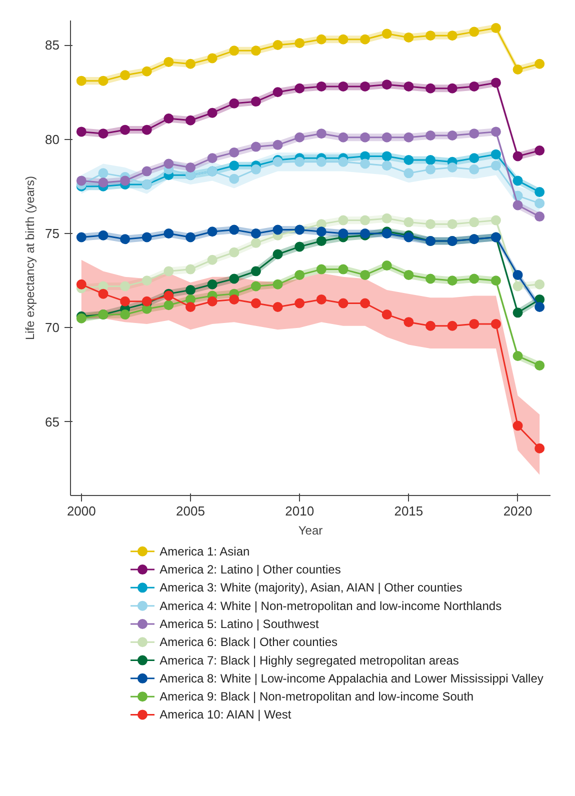 The height and width of the screenshot is (796, 575). Describe the element at coordinates (331, 605) in the screenshot. I see `legend-label: America 4: White | Non-metropolitan and low-income Northlands` at that location.